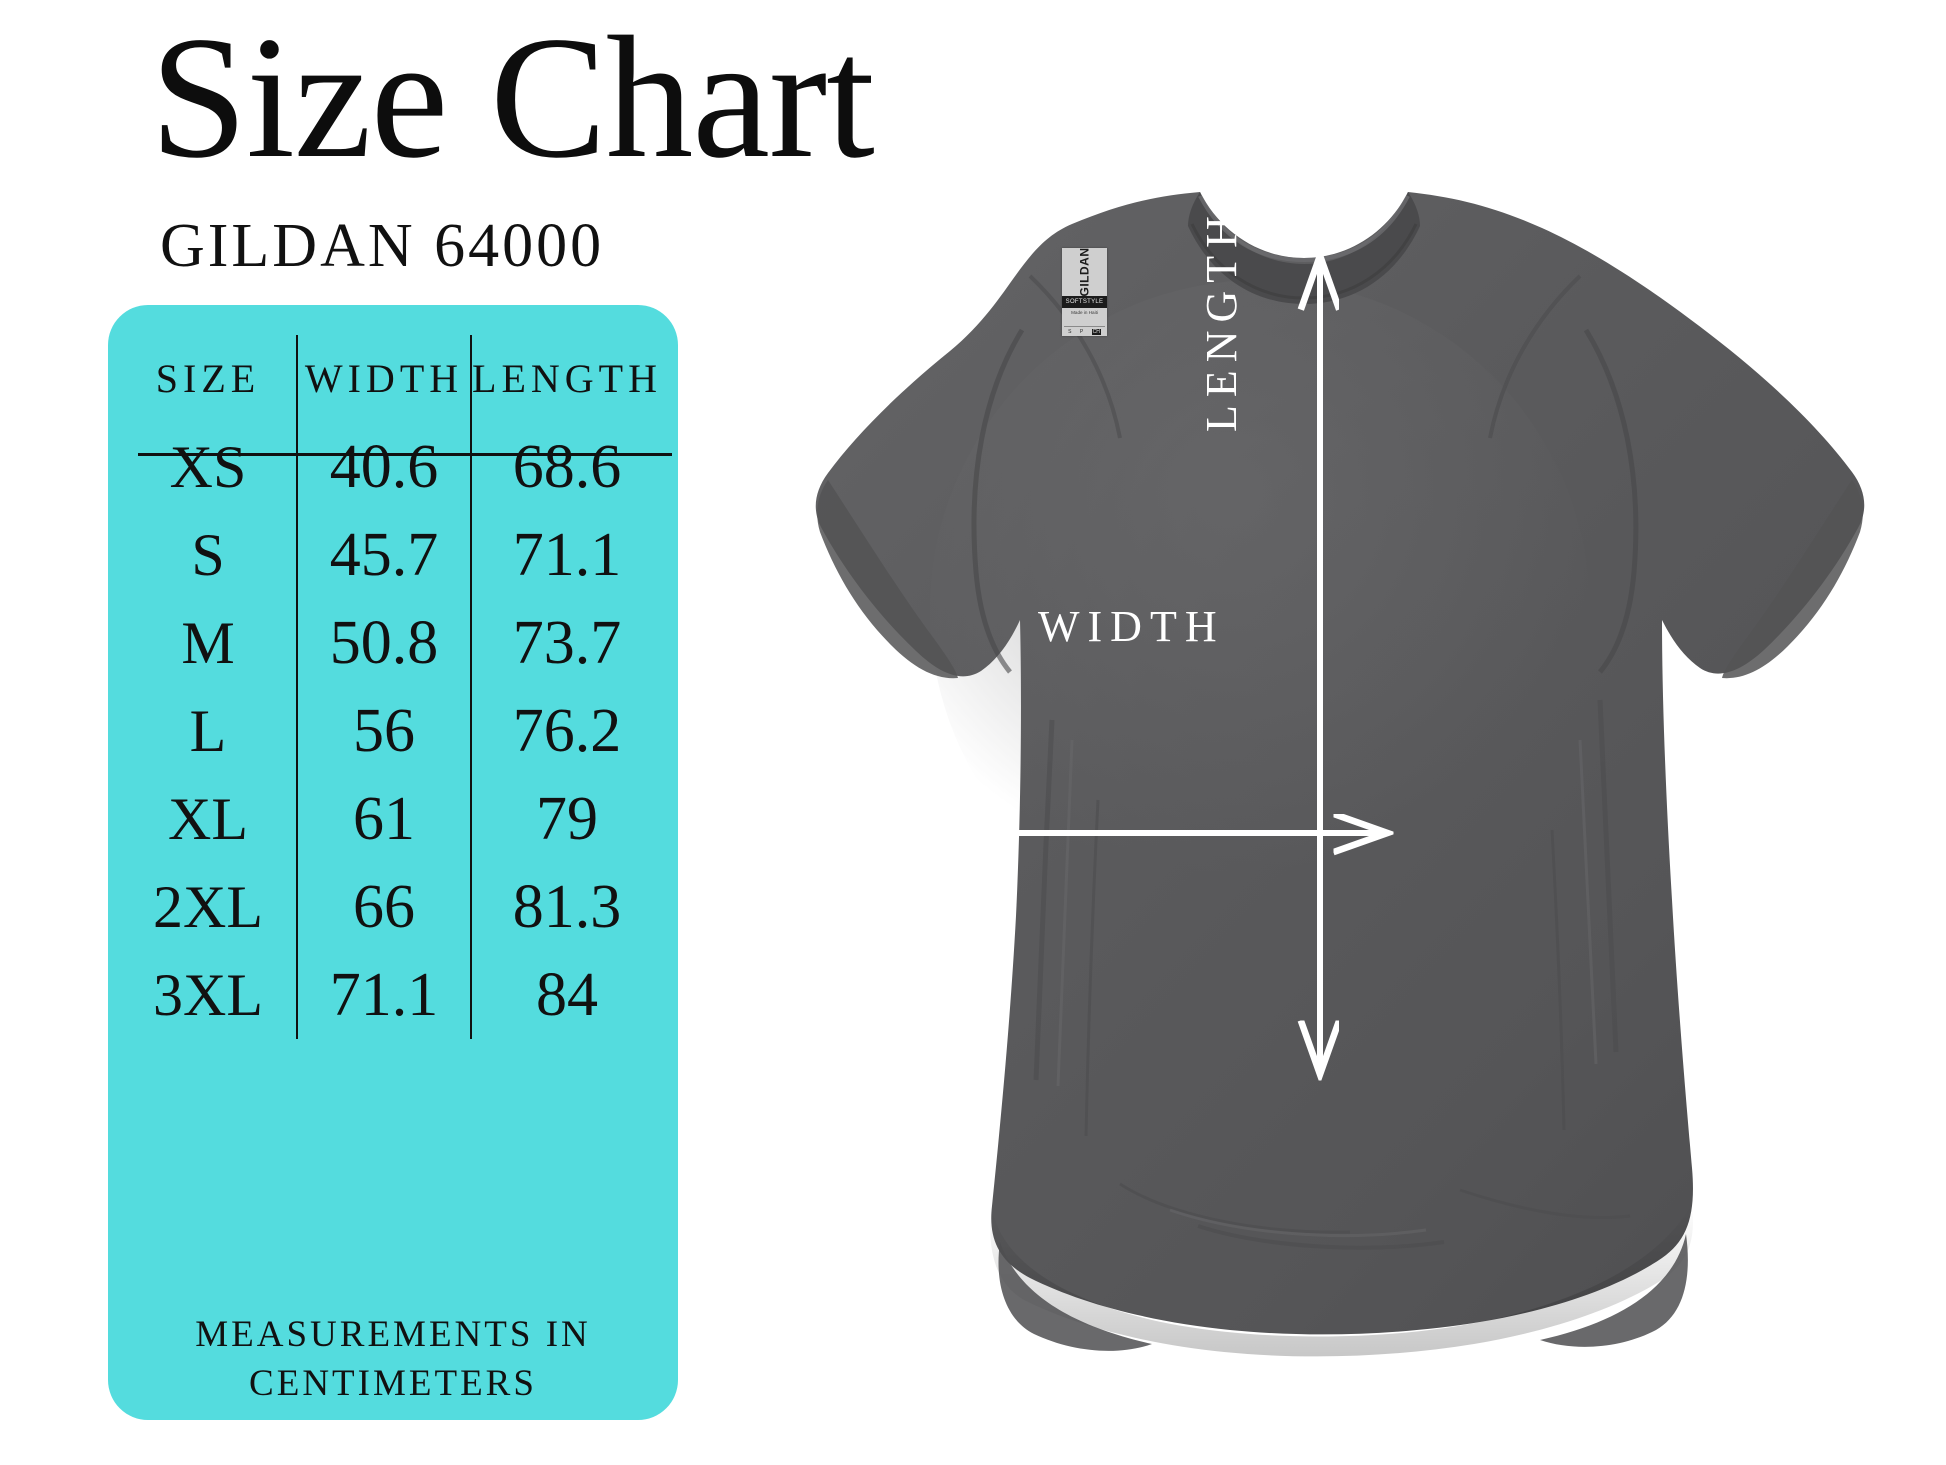  I want to click on table-header-row: SIZE WIDTH LENGTH, so click(393, 379).